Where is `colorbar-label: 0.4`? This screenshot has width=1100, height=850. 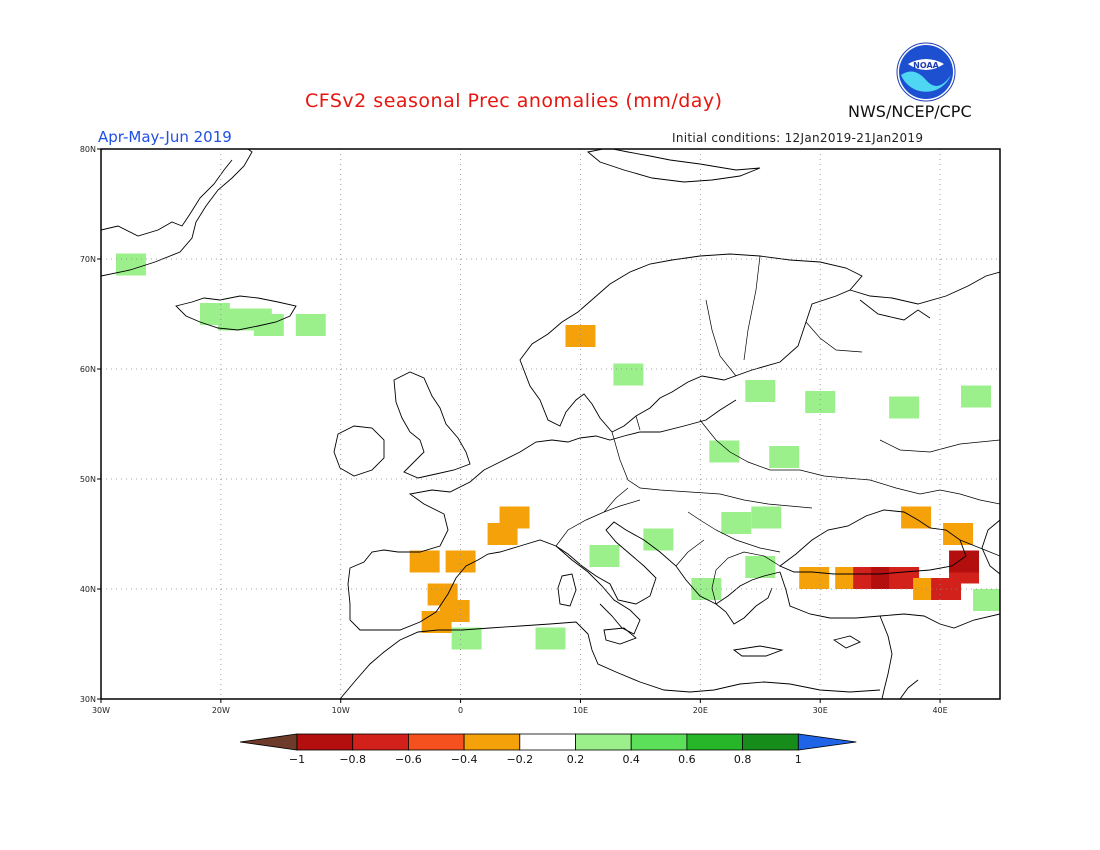 colorbar-label: 0.4 is located at coordinates (631, 759).